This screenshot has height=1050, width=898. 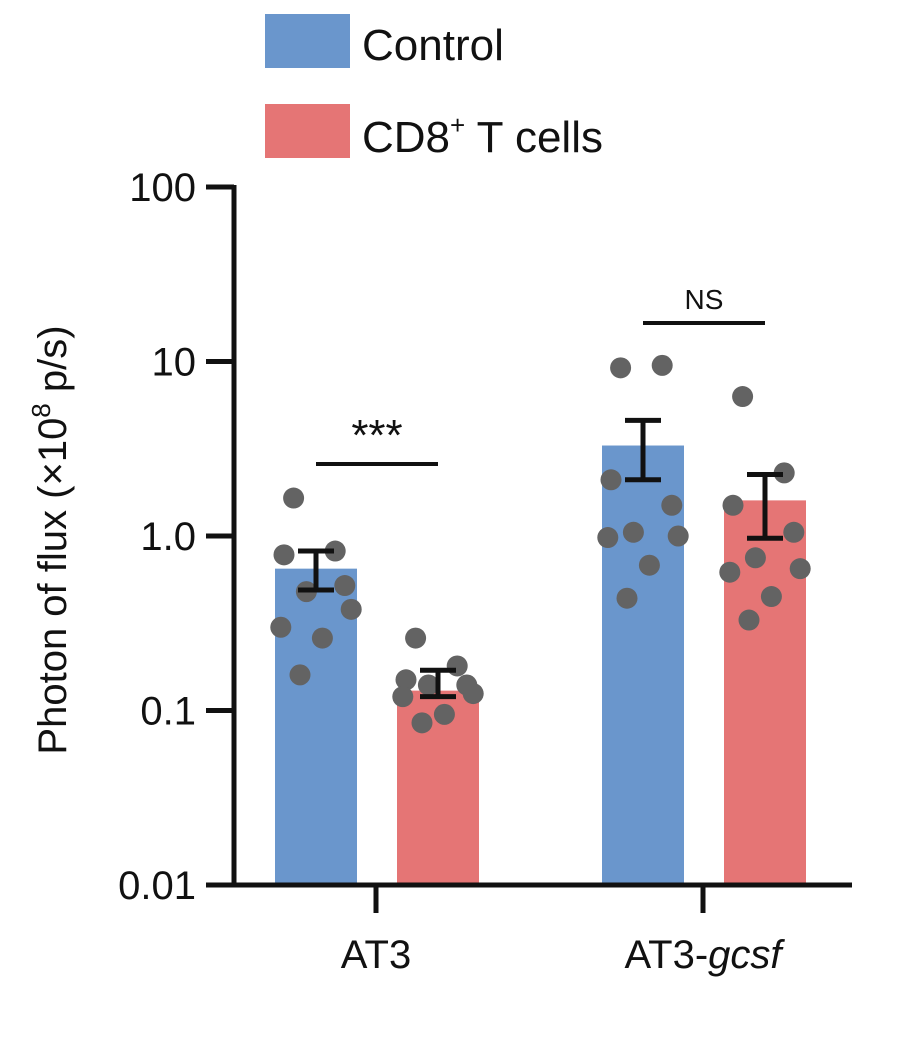 What do you see at coordinates (376, 435) in the screenshot?
I see `significance-label: ***` at bounding box center [376, 435].